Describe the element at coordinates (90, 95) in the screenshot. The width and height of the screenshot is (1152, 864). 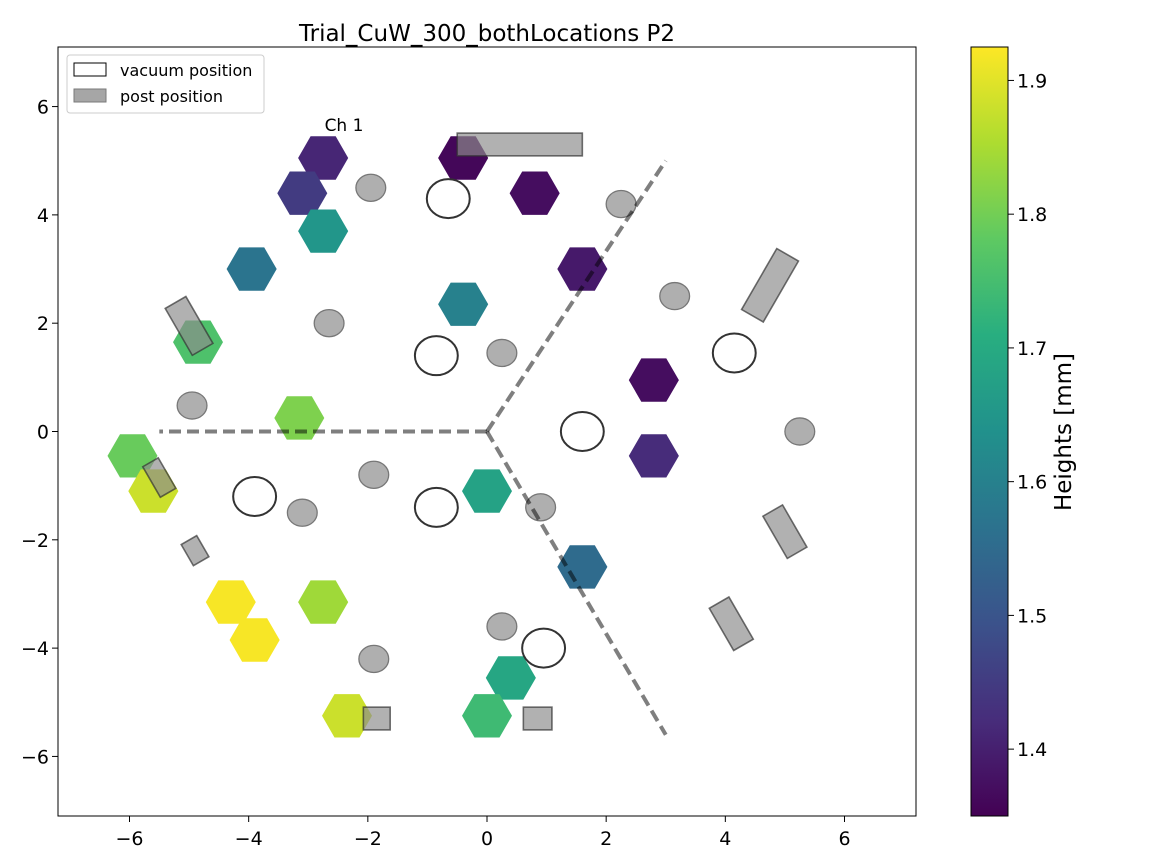
I see `legend-swatch-post` at that location.